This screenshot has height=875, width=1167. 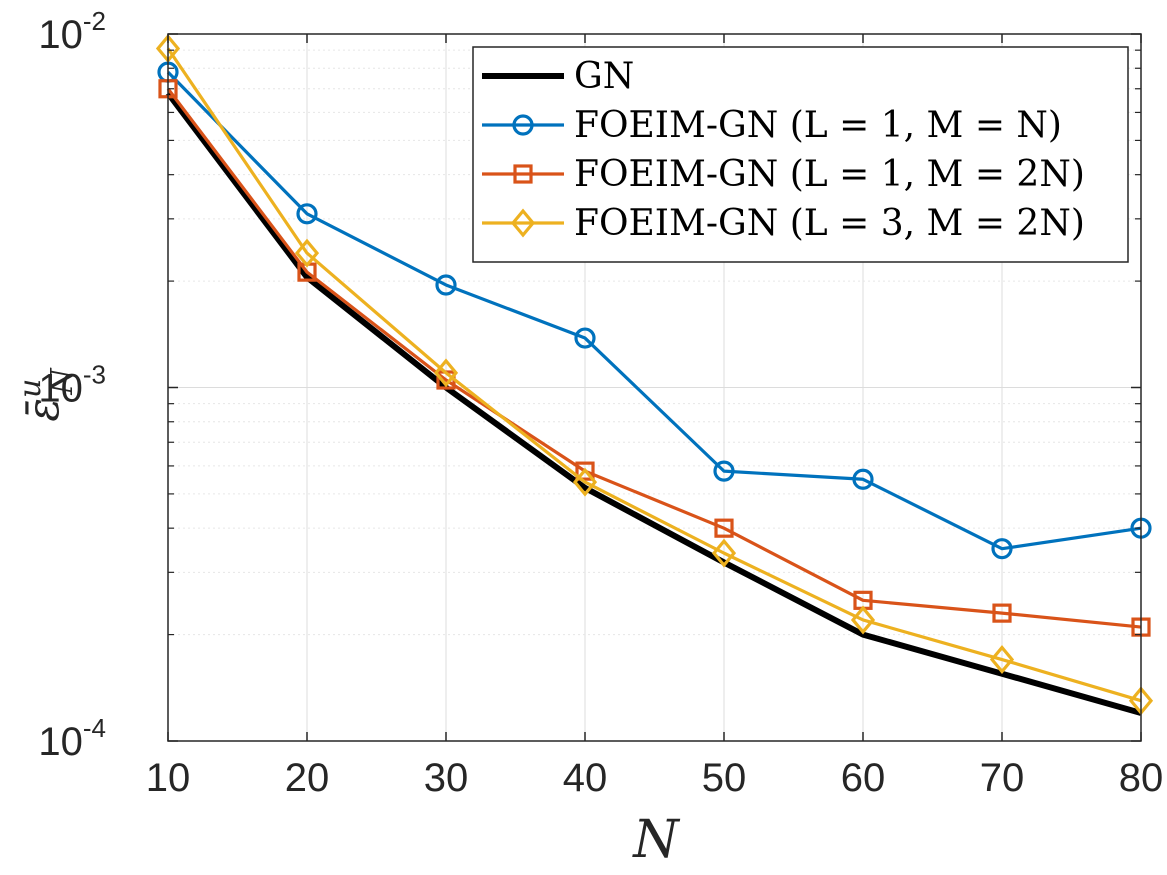 I want to click on y-tick-label-exponent: -3, so click(x=94, y=375).